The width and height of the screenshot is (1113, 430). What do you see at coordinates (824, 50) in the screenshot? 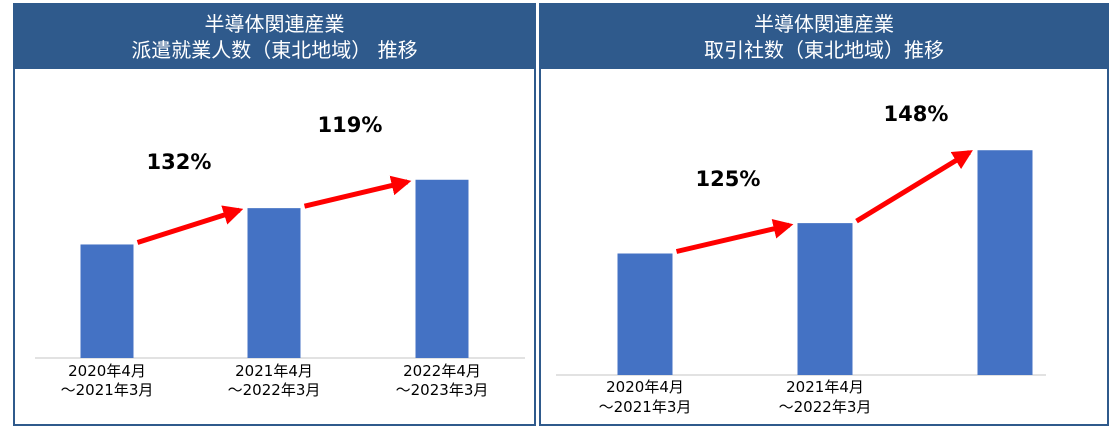
I see `chart-subtitle: 取引社数（東北地域）推移` at bounding box center [824, 50].